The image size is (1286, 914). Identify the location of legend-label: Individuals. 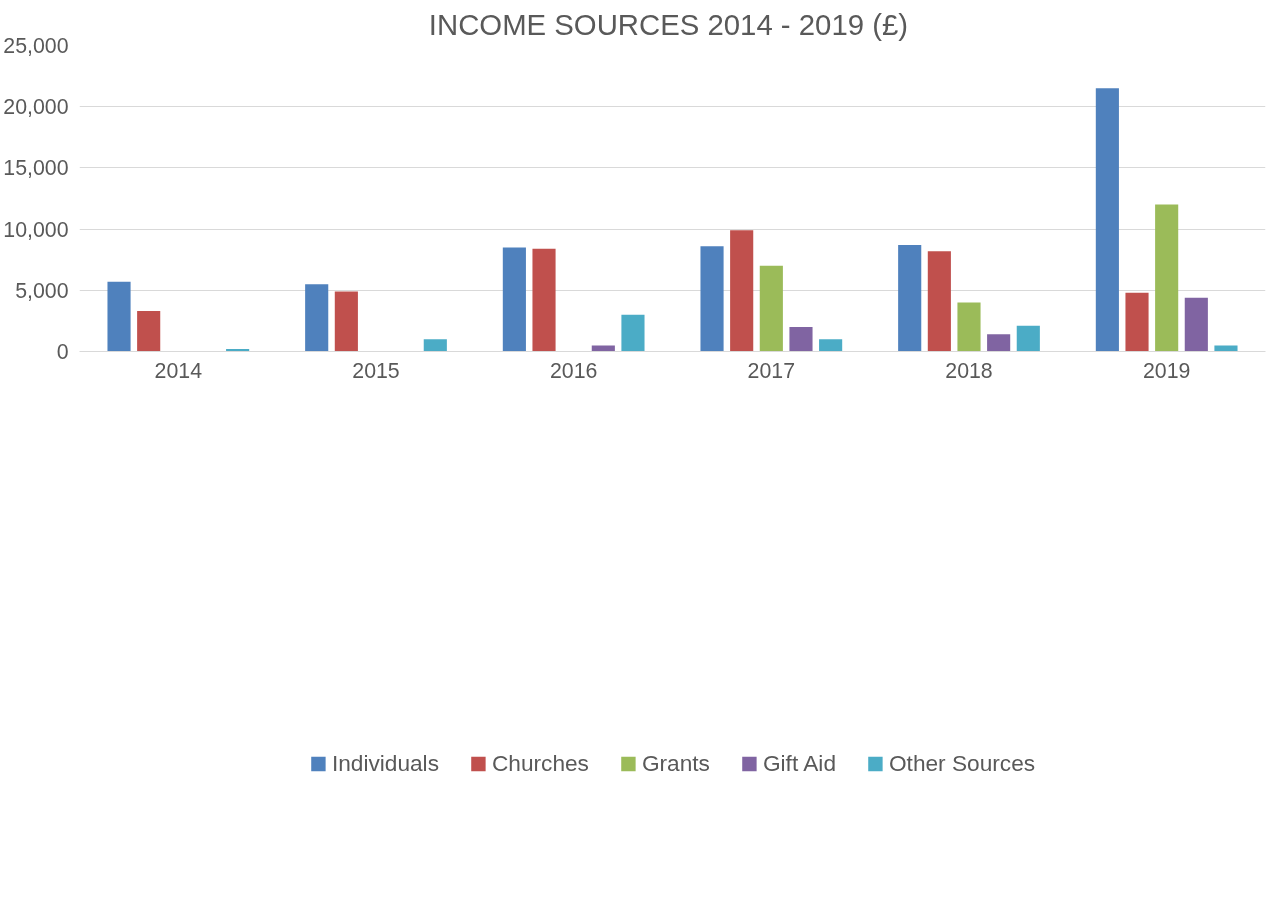
(385, 763).